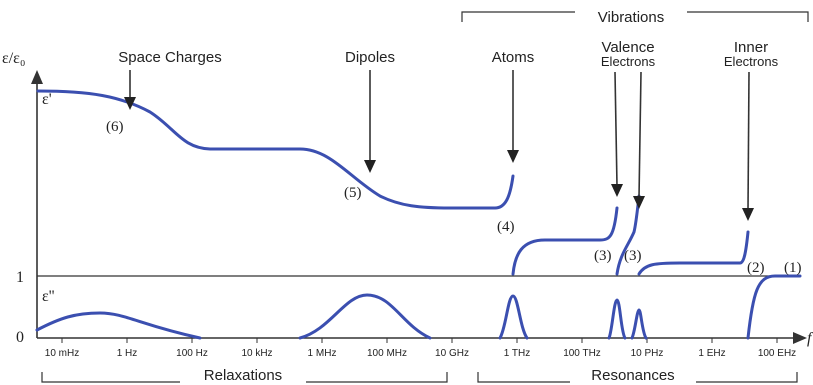 Image resolution: width=813 pixels, height=385 pixels. What do you see at coordinates (370, 57) in the screenshot?
I see `dipoles-label: Dipoles` at bounding box center [370, 57].